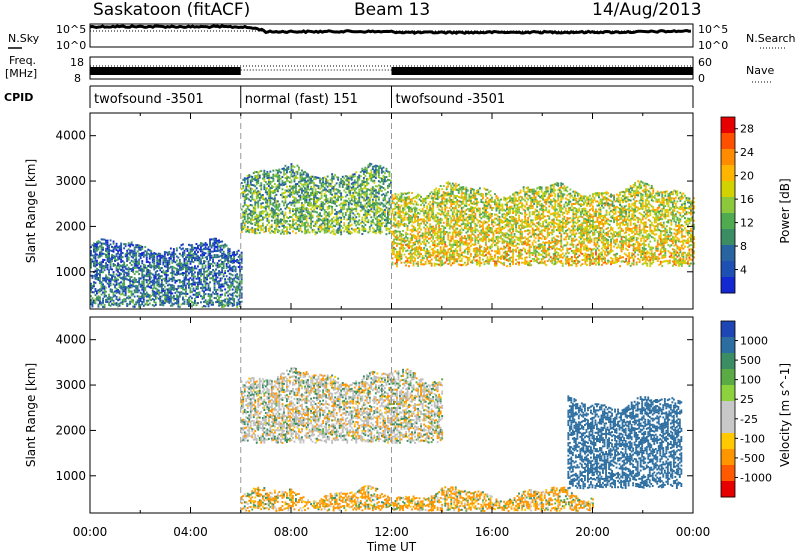 Image resolution: width=800 pixels, height=554 pixels. Describe the element at coordinates (451, 99) in the screenshot. I see `cpid-segment-label: twofsound -3501` at that location.